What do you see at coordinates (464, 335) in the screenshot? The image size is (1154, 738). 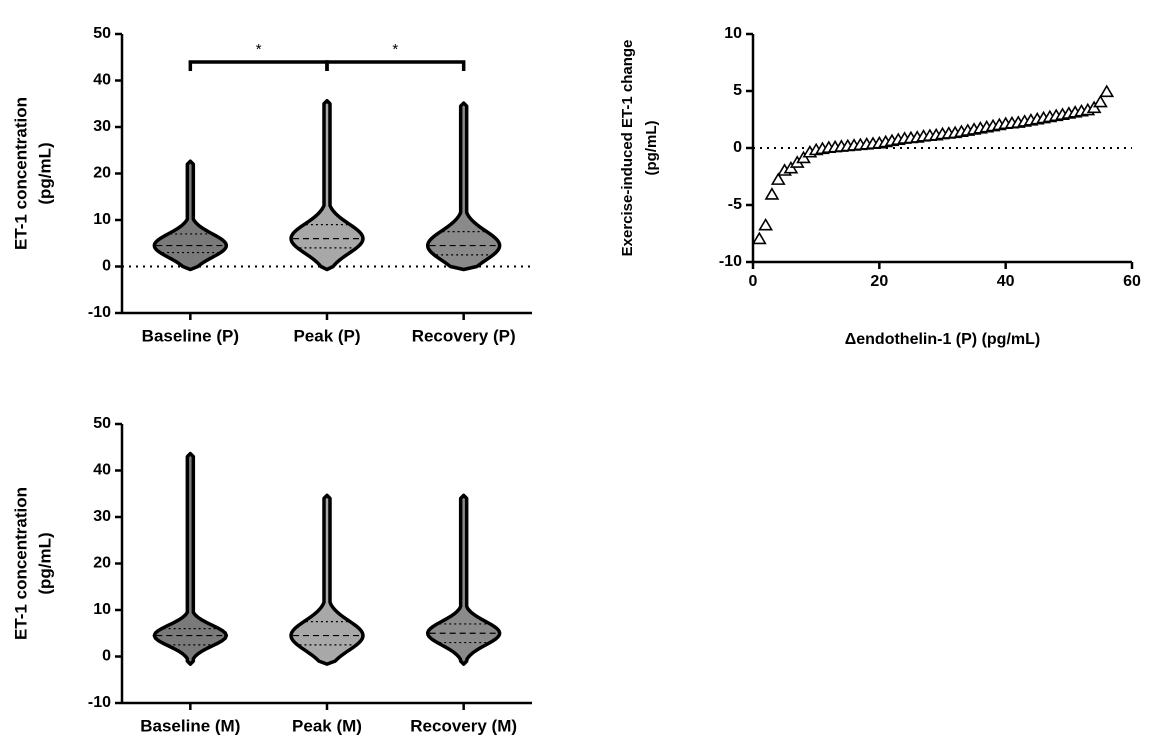 I see `x-tick-label: Recovery (P)` at bounding box center [464, 335].